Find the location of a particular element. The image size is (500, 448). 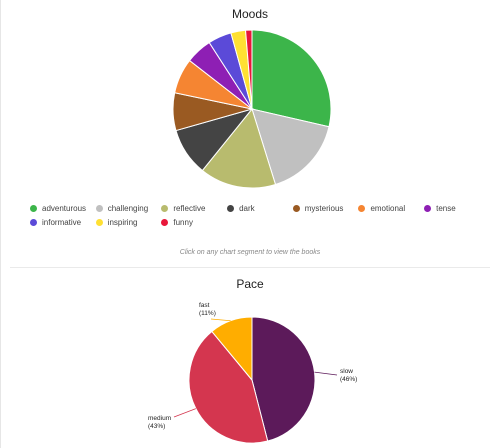

moods-slice-adventurous is located at coordinates (291, 78).